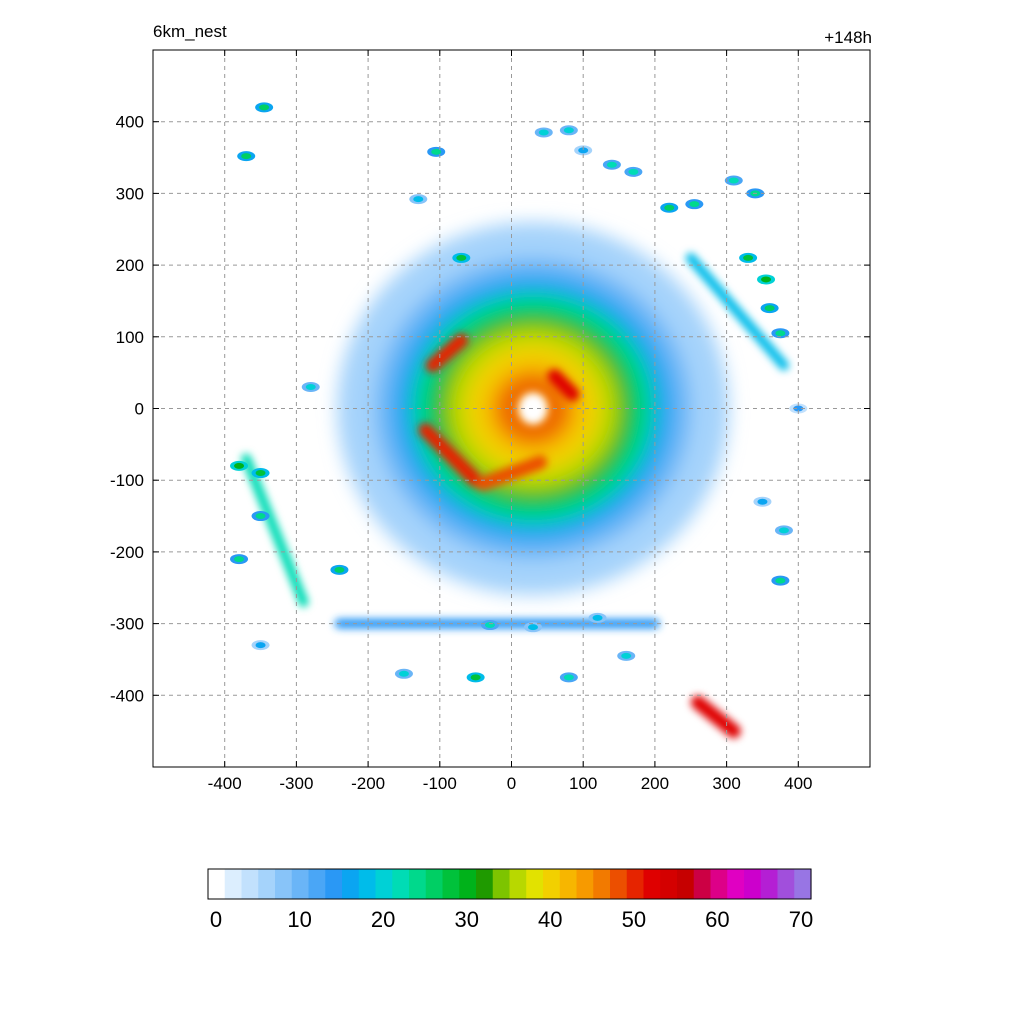 The image size is (1024, 1024). I want to click on colorbar-frame, so click(509, 884).